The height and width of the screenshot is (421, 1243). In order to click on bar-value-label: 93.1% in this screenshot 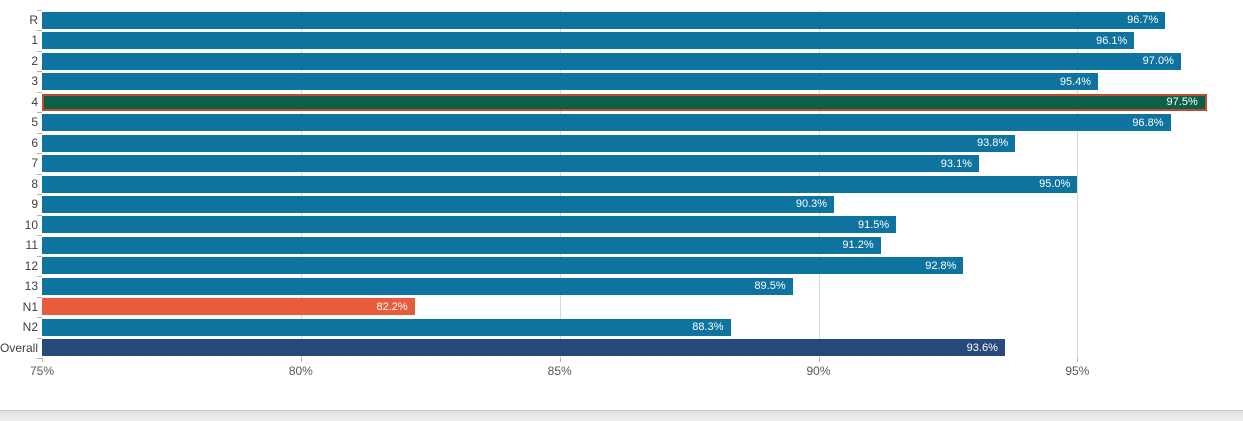, I will do `click(956, 163)`.